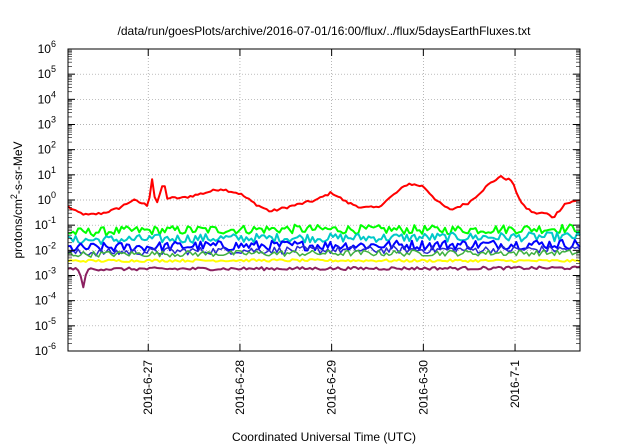 Image resolution: width=640 pixels, height=448 pixels. What do you see at coordinates (47, 148) in the screenshot?
I see `y-tick-label: 10²` at bounding box center [47, 148].